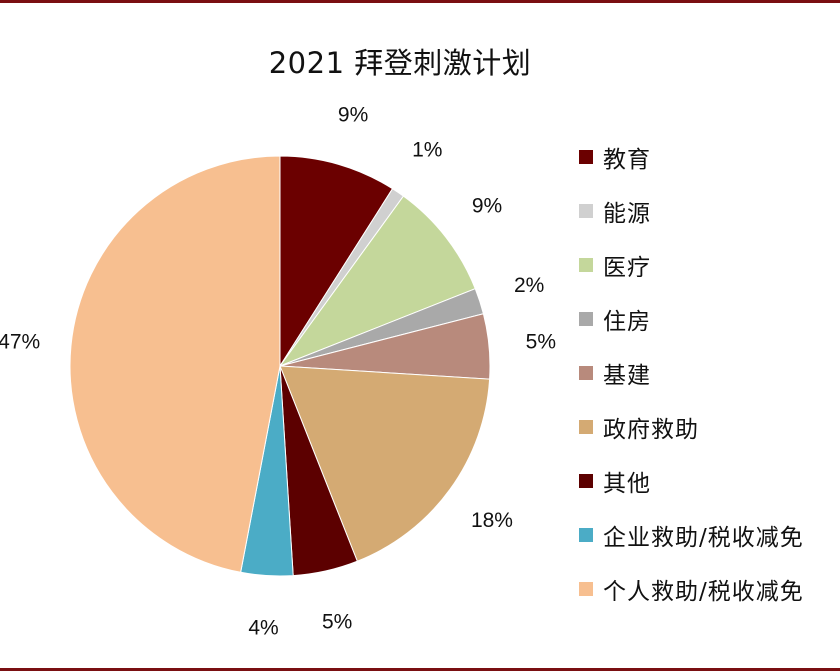  I want to click on legend-item: 能源, so click(709, 211).